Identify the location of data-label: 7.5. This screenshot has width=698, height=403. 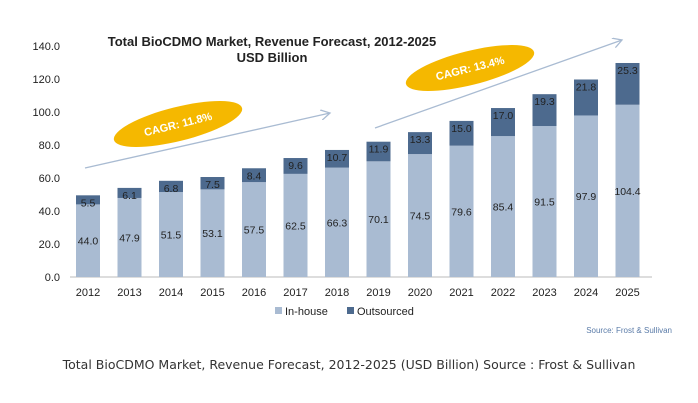
(212, 185).